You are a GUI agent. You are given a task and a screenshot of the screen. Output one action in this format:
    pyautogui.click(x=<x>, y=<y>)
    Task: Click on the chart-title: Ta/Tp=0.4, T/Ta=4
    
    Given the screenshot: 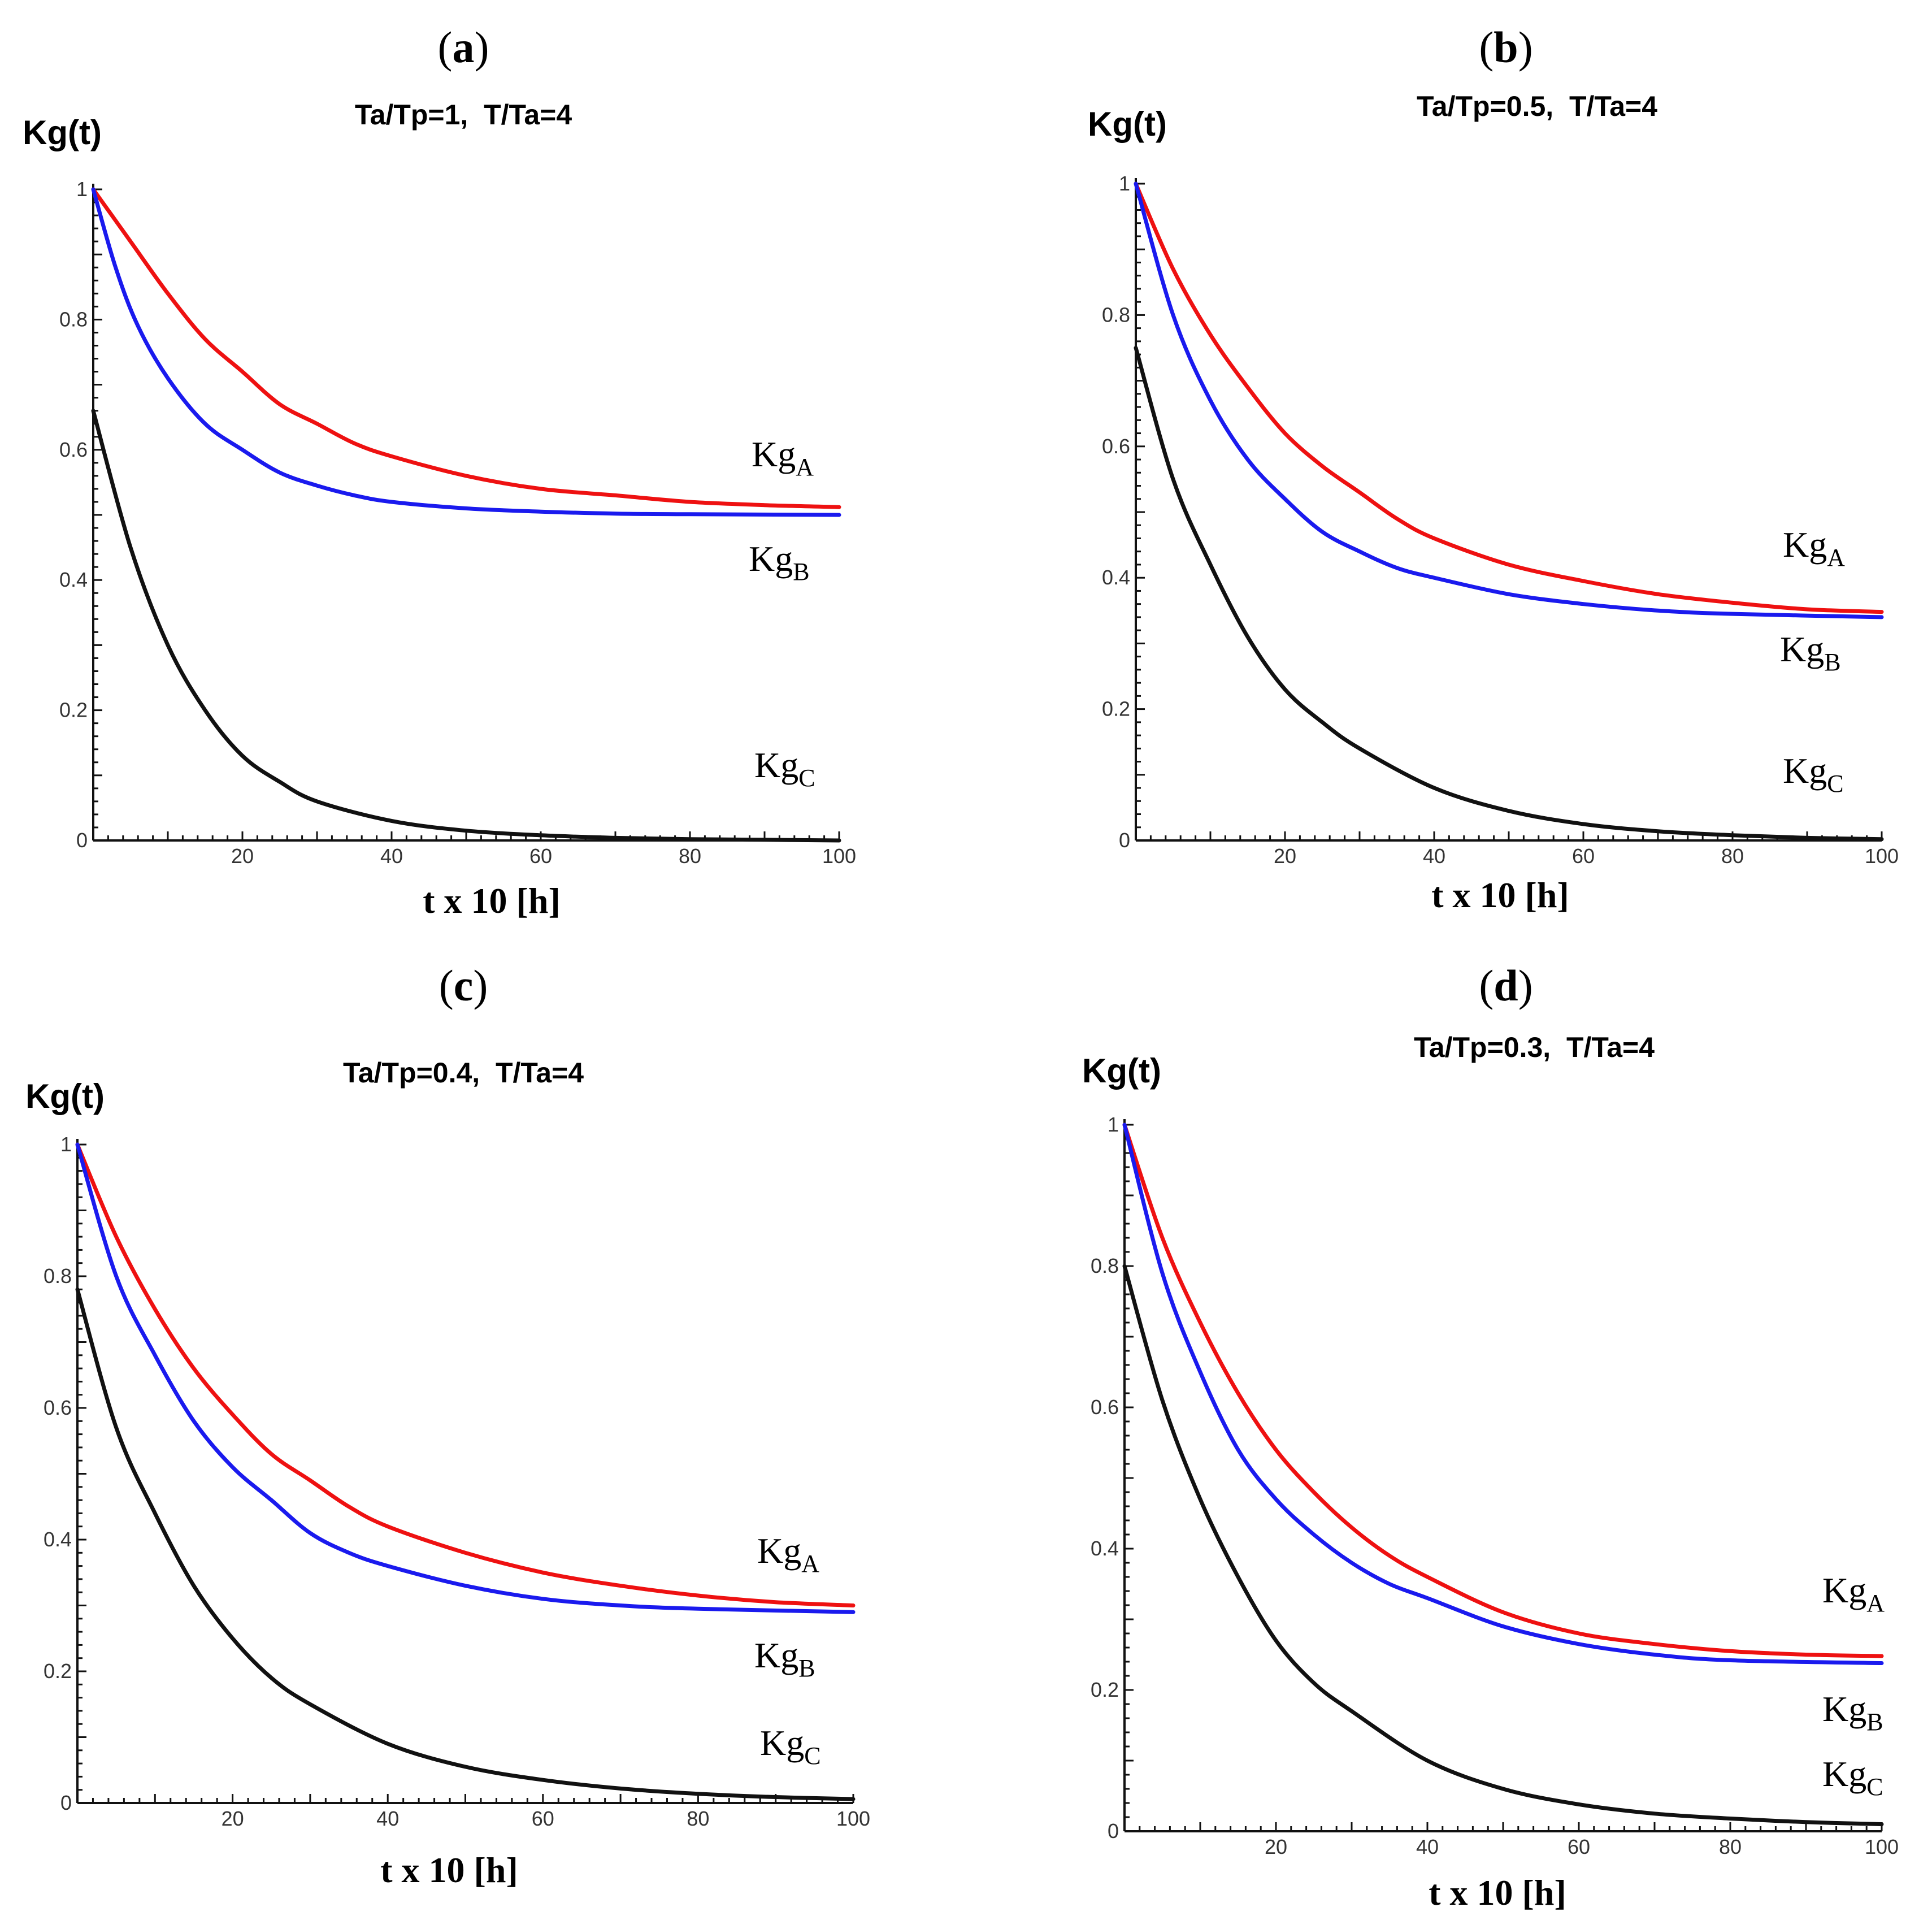 What is the action you would take?
    pyautogui.click(x=463, y=1073)
    